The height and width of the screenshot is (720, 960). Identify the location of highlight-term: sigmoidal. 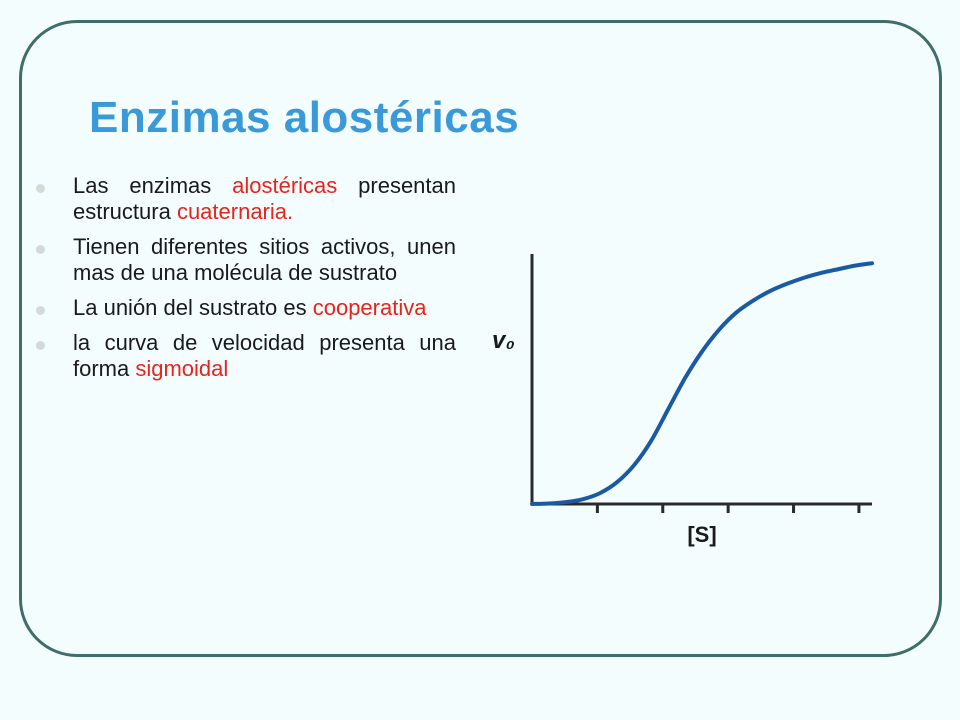
(182, 368).